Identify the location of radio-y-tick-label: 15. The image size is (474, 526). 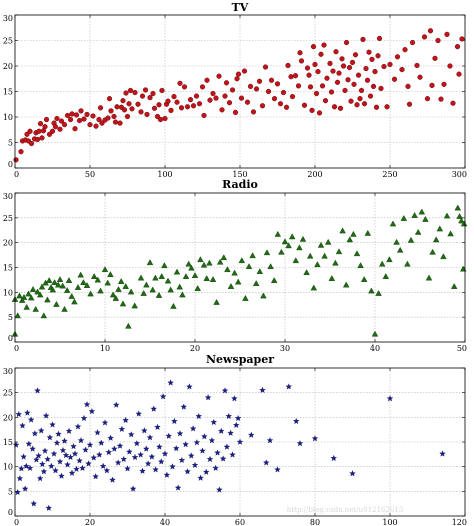
(8, 268).